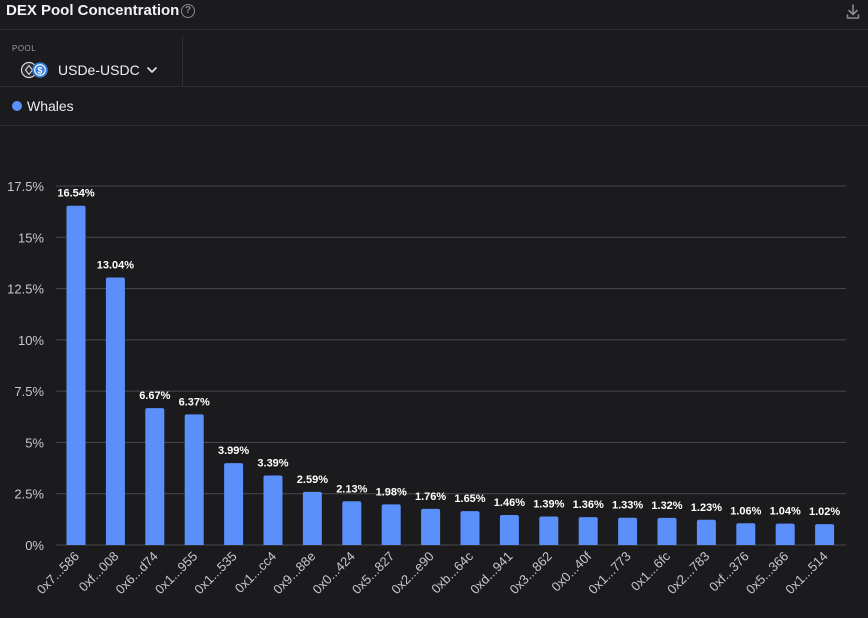 Image resolution: width=868 pixels, height=618 pixels. What do you see at coordinates (34, 442) in the screenshot?
I see `y-tick-label: 5%` at bounding box center [34, 442].